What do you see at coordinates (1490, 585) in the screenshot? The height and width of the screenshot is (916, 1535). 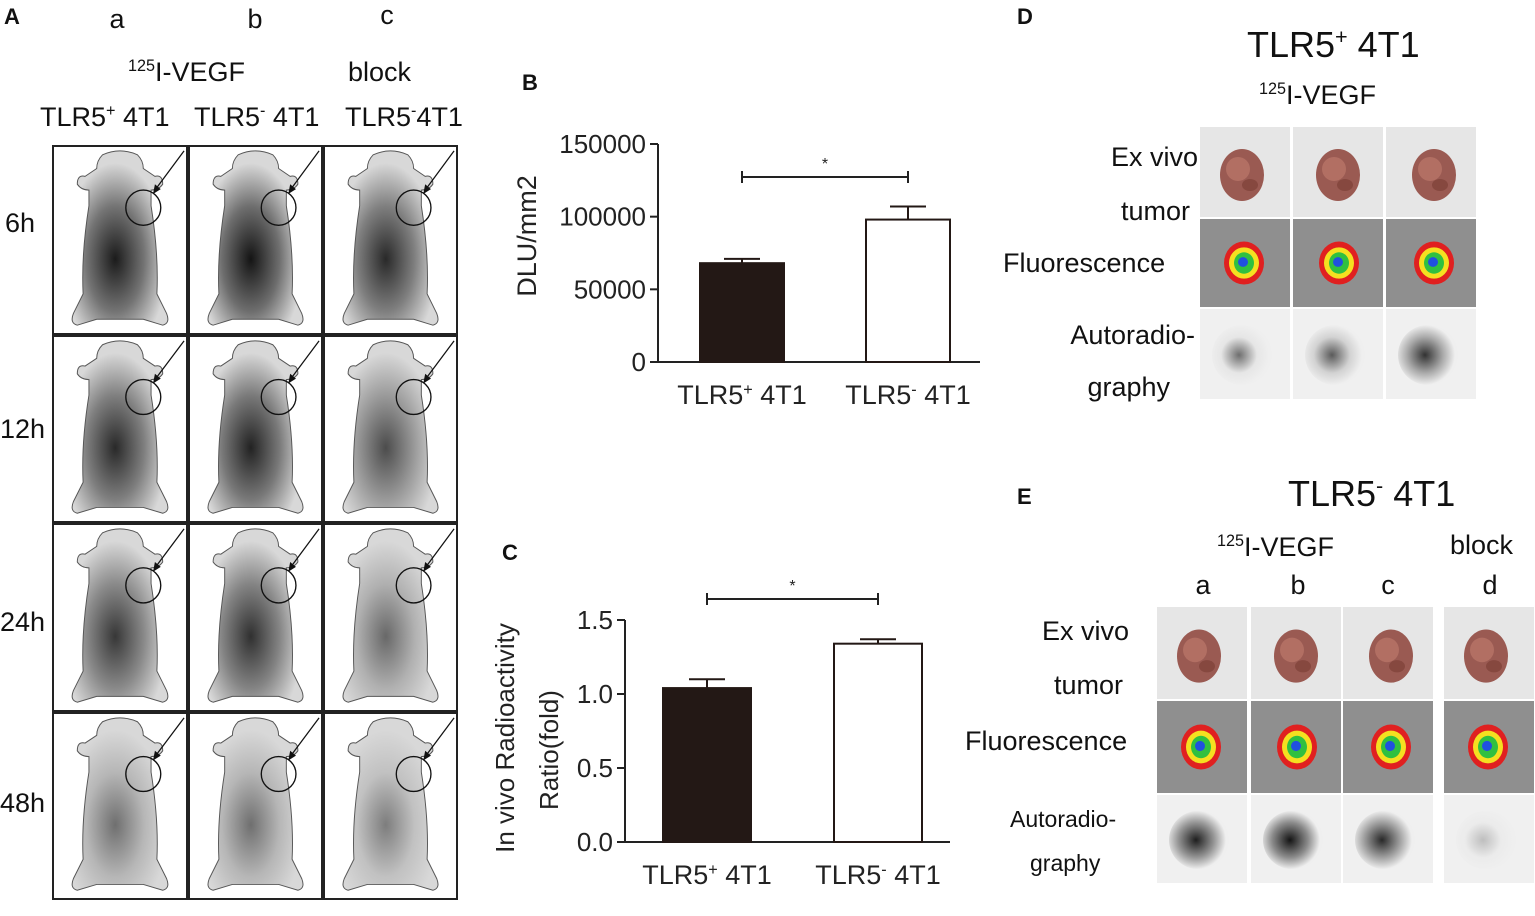 I see `panel-e-col-d: d` at bounding box center [1490, 585].